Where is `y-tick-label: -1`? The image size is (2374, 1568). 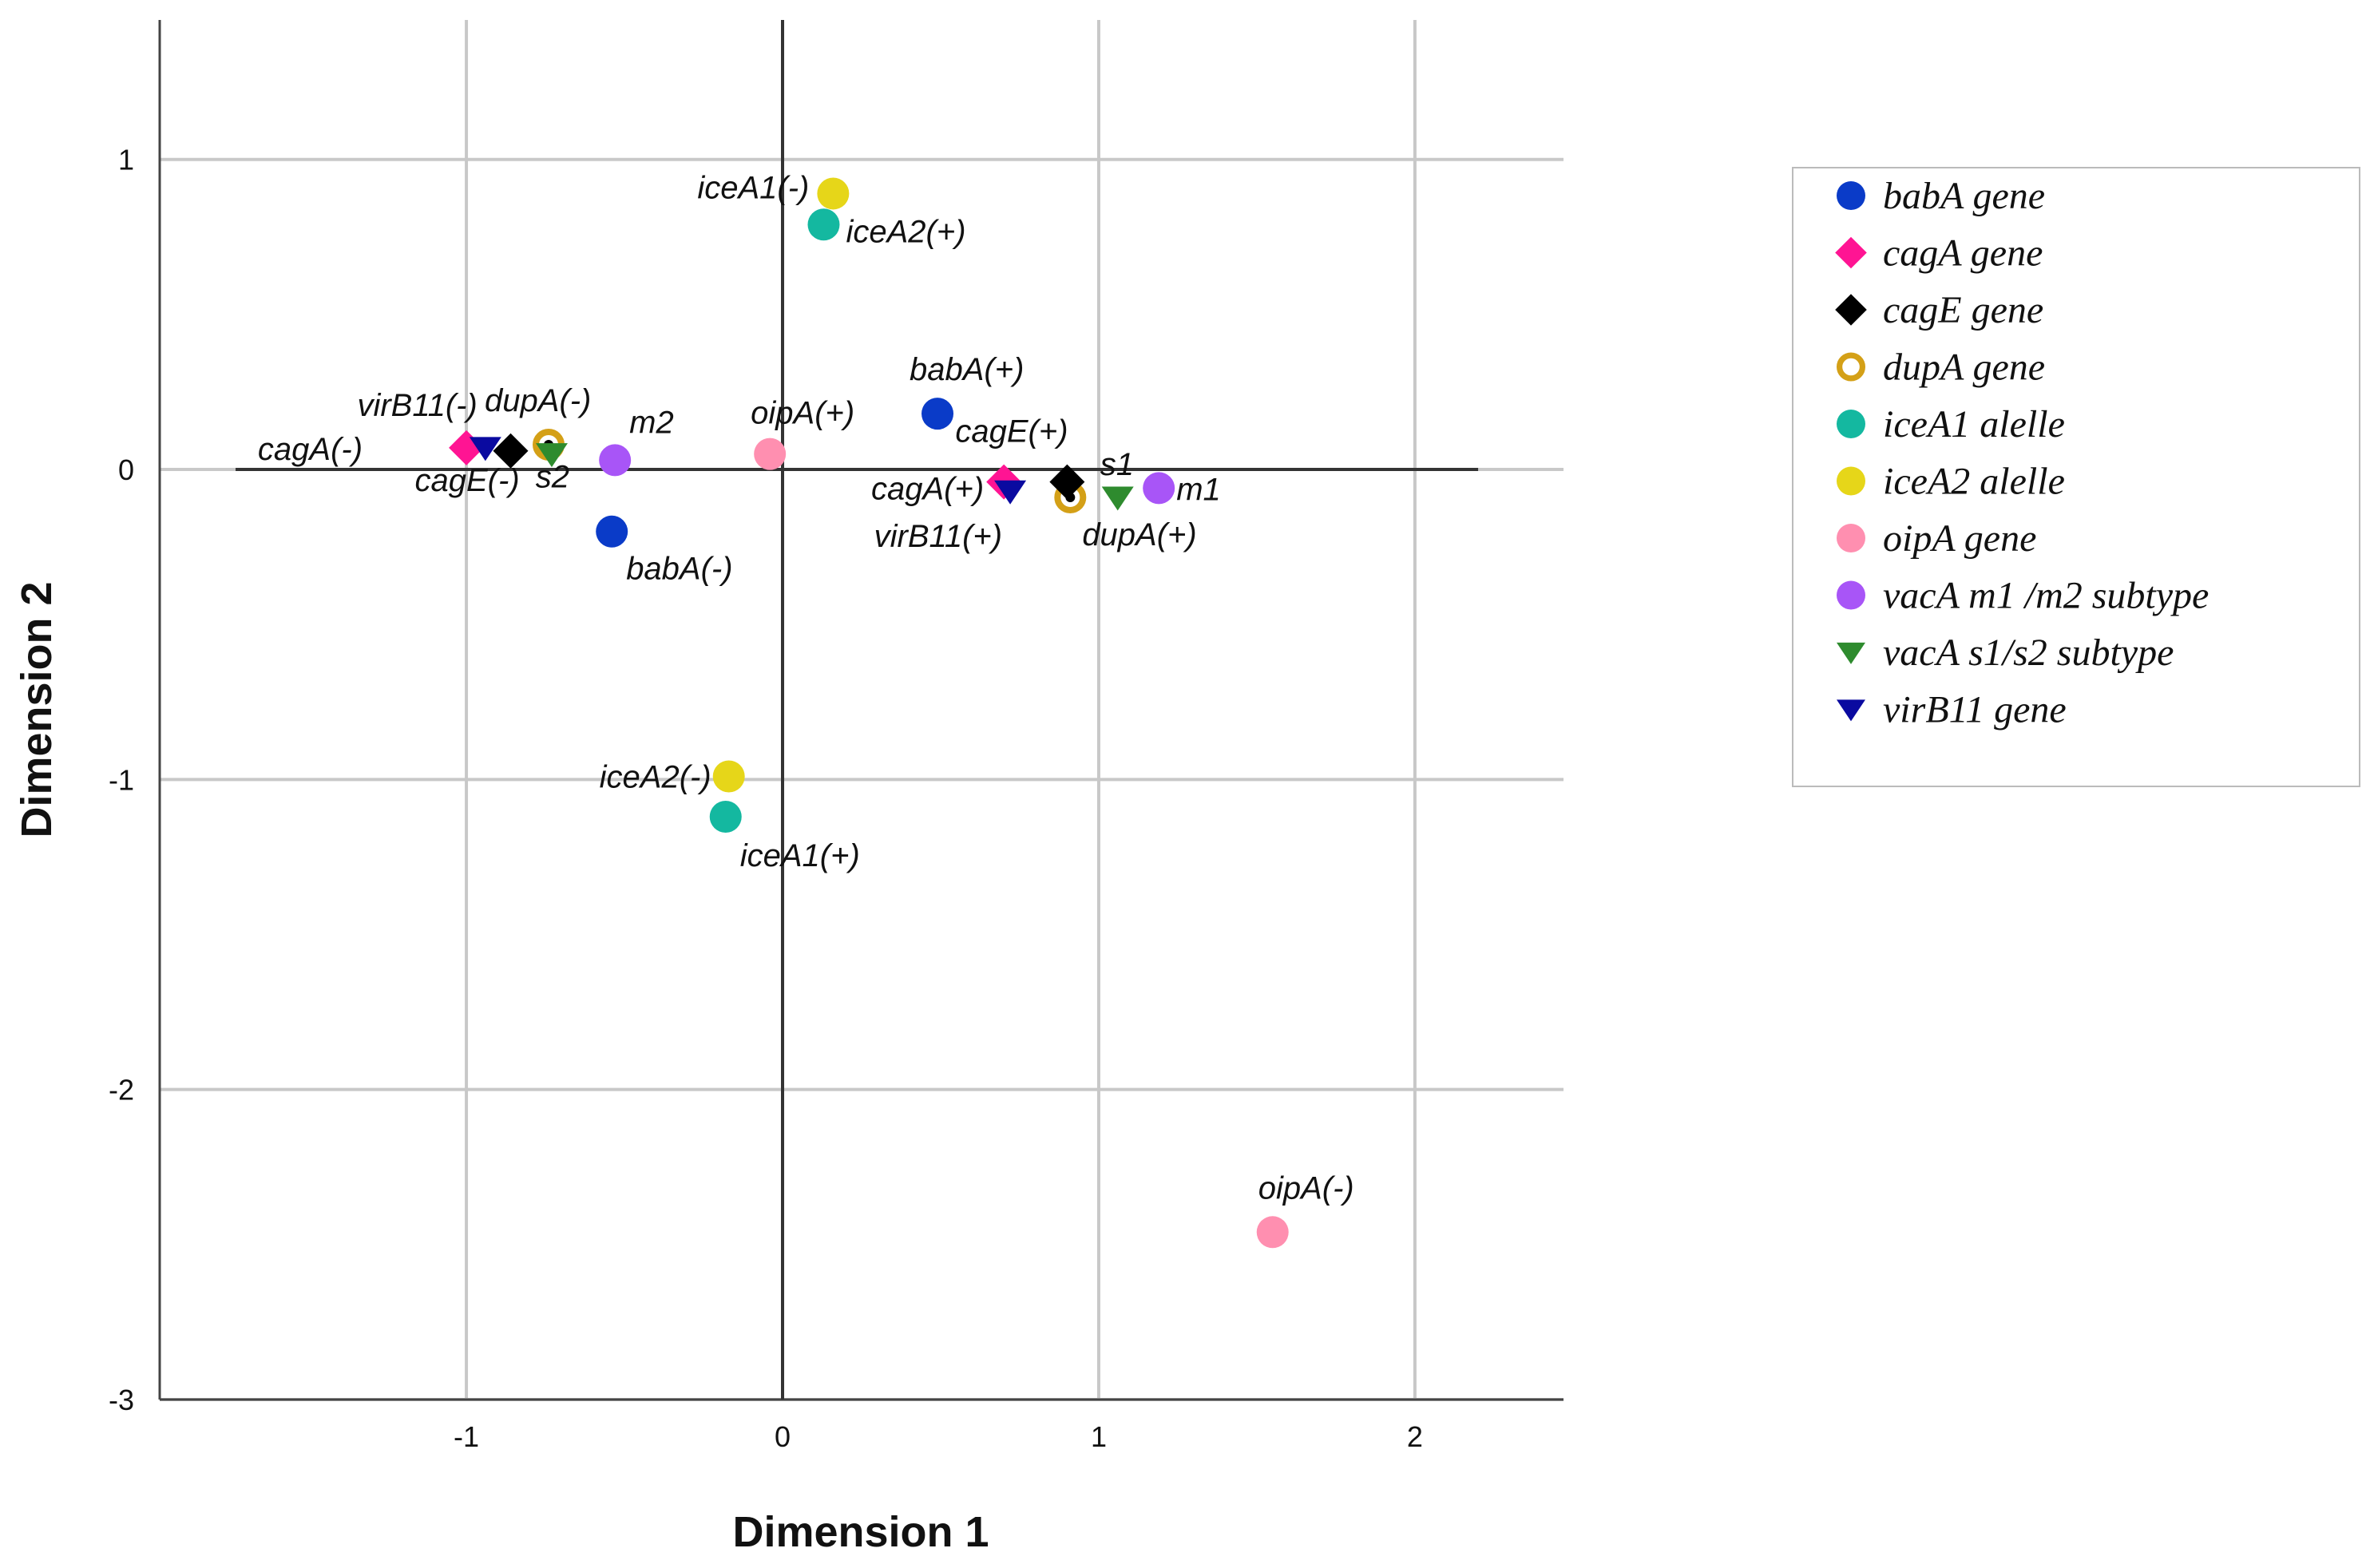 y-tick-label: -1 is located at coordinates (121, 780).